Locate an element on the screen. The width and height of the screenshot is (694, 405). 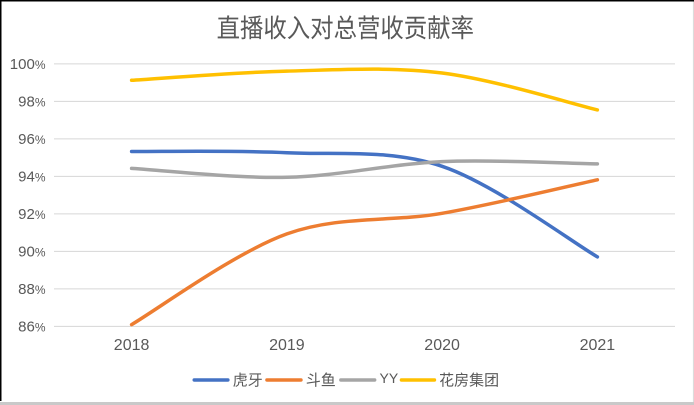
svg-text: 90% is located at coordinates (32, 252).